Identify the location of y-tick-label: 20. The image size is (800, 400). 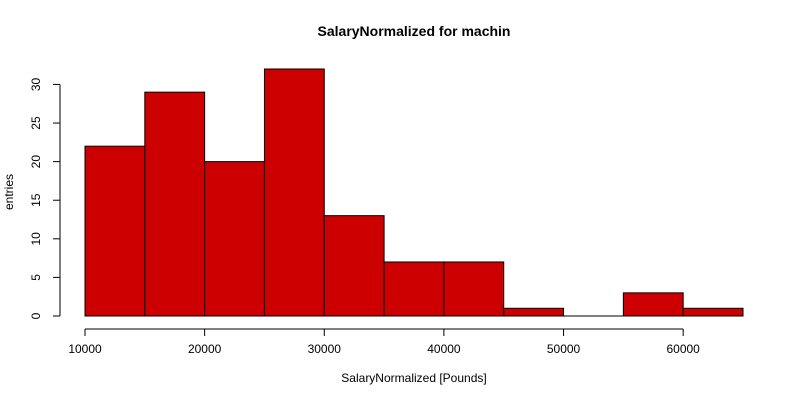
(36, 162).